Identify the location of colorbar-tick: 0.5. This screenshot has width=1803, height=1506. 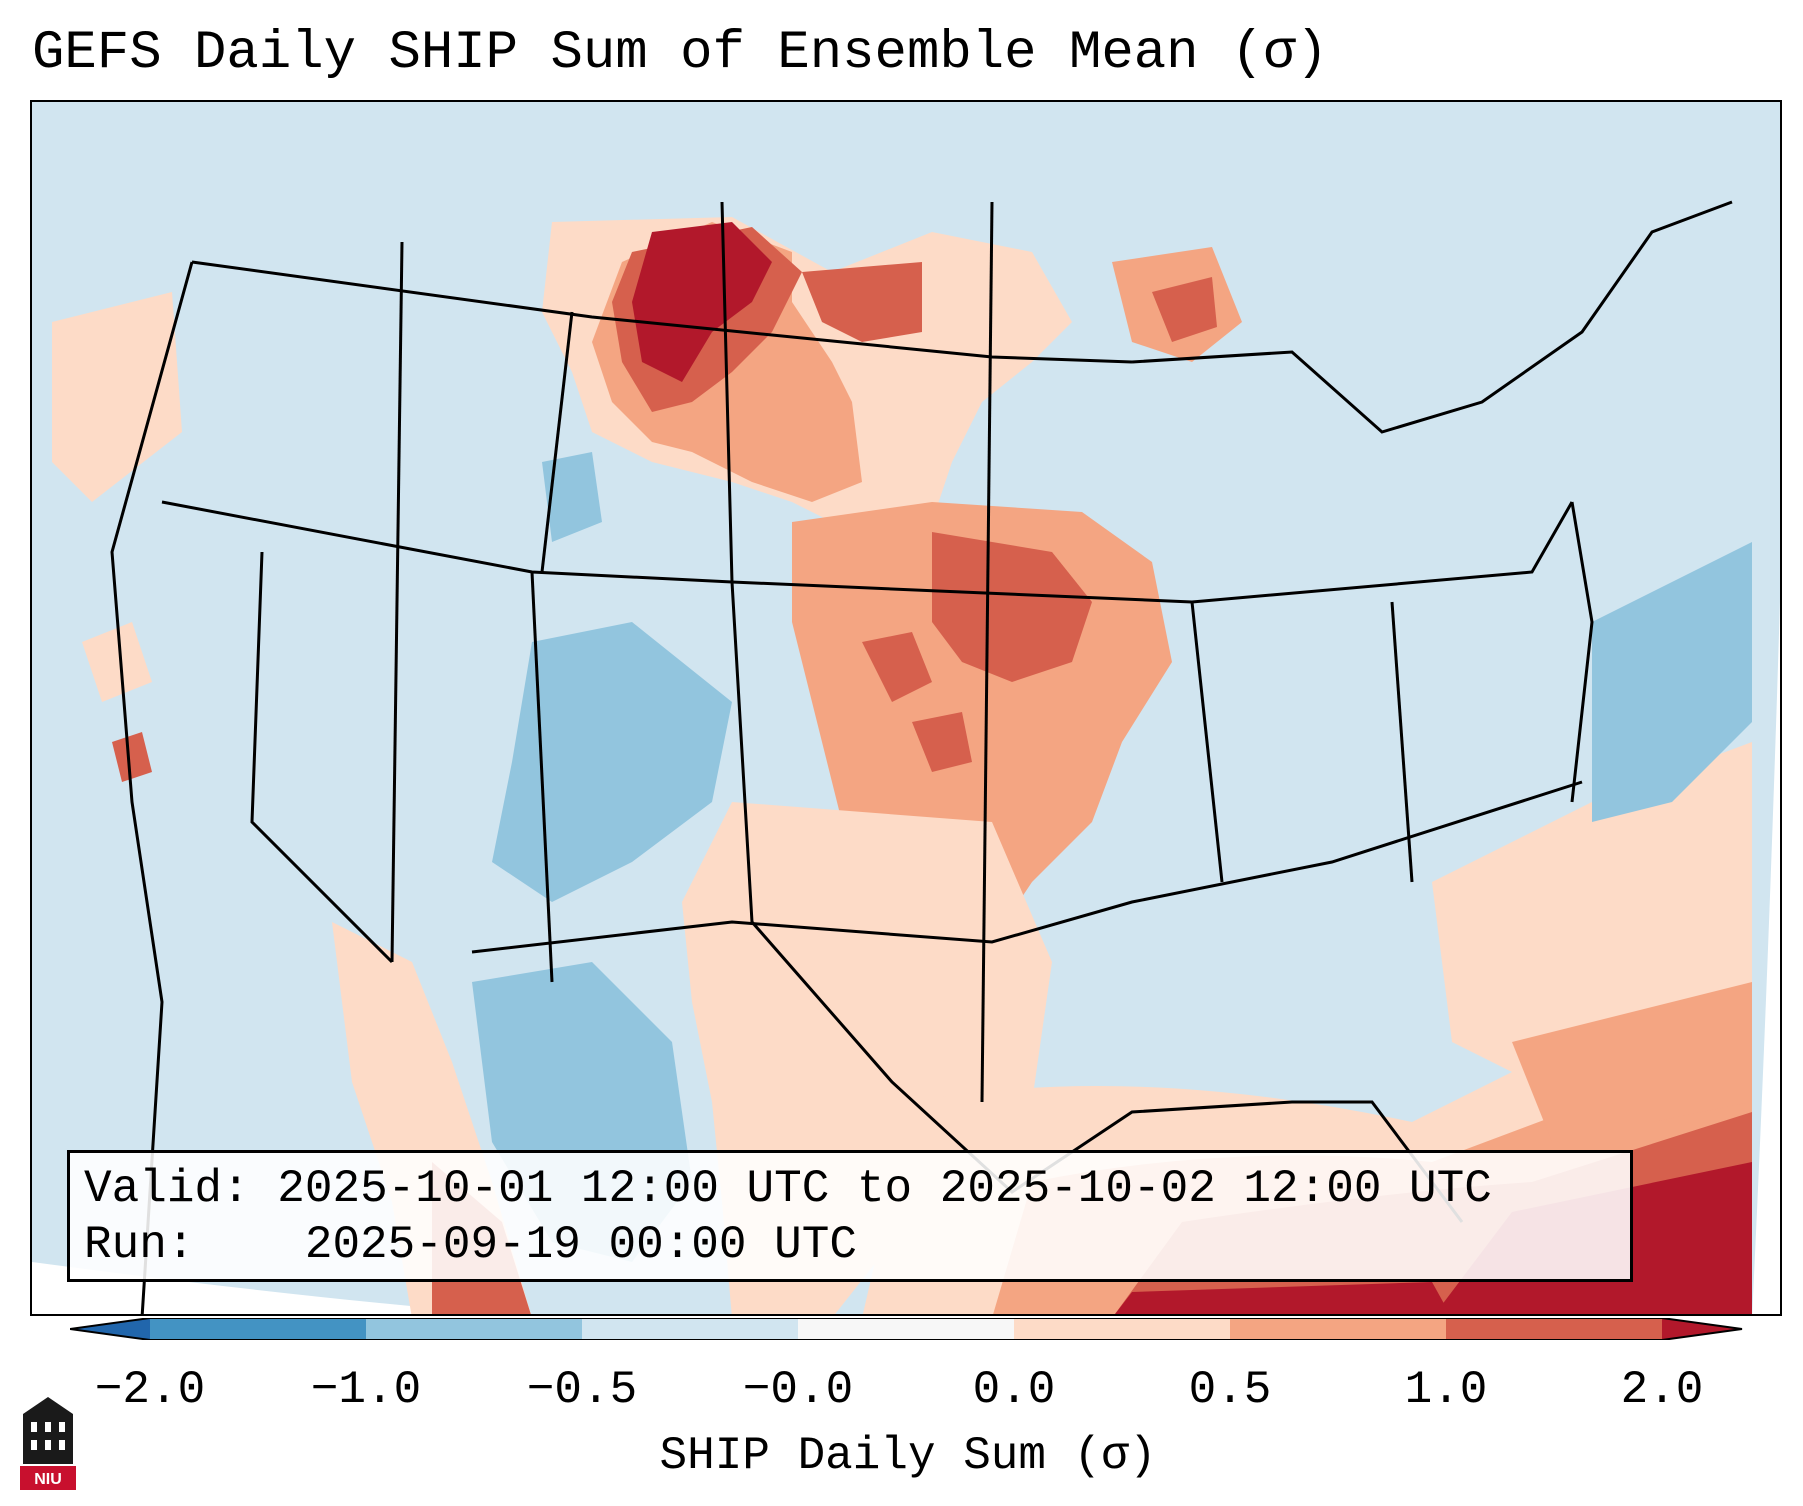
(1230, 1390).